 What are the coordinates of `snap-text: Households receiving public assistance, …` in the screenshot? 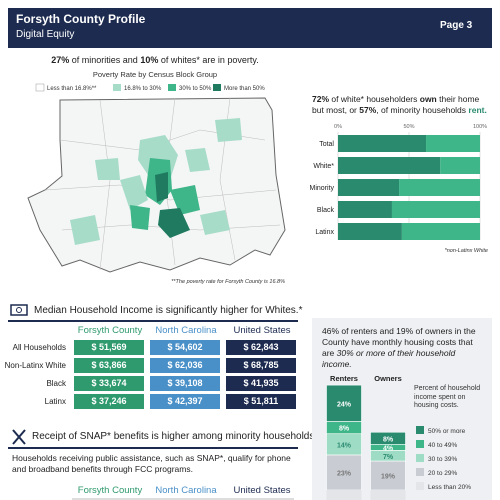 It's located at (151, 463).